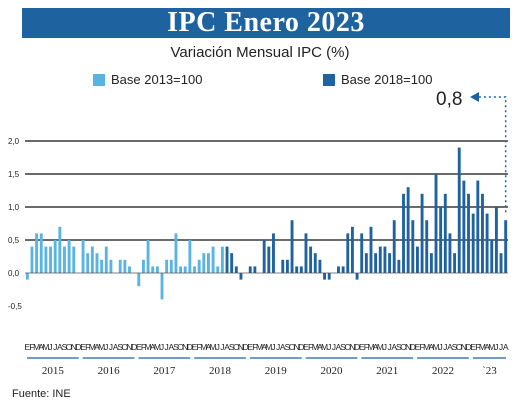  Describe the element at coordinates (14, 240) in the screenshot. I see `y-tick-label: 0,5` at that location.